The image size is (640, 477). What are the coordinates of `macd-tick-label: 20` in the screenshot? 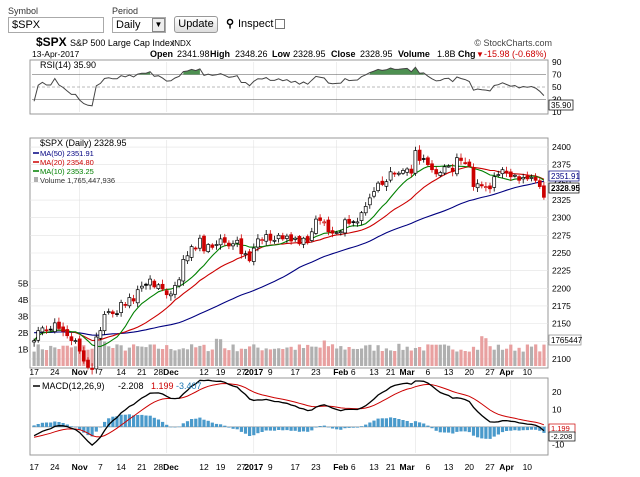 It's located at (557, 392).